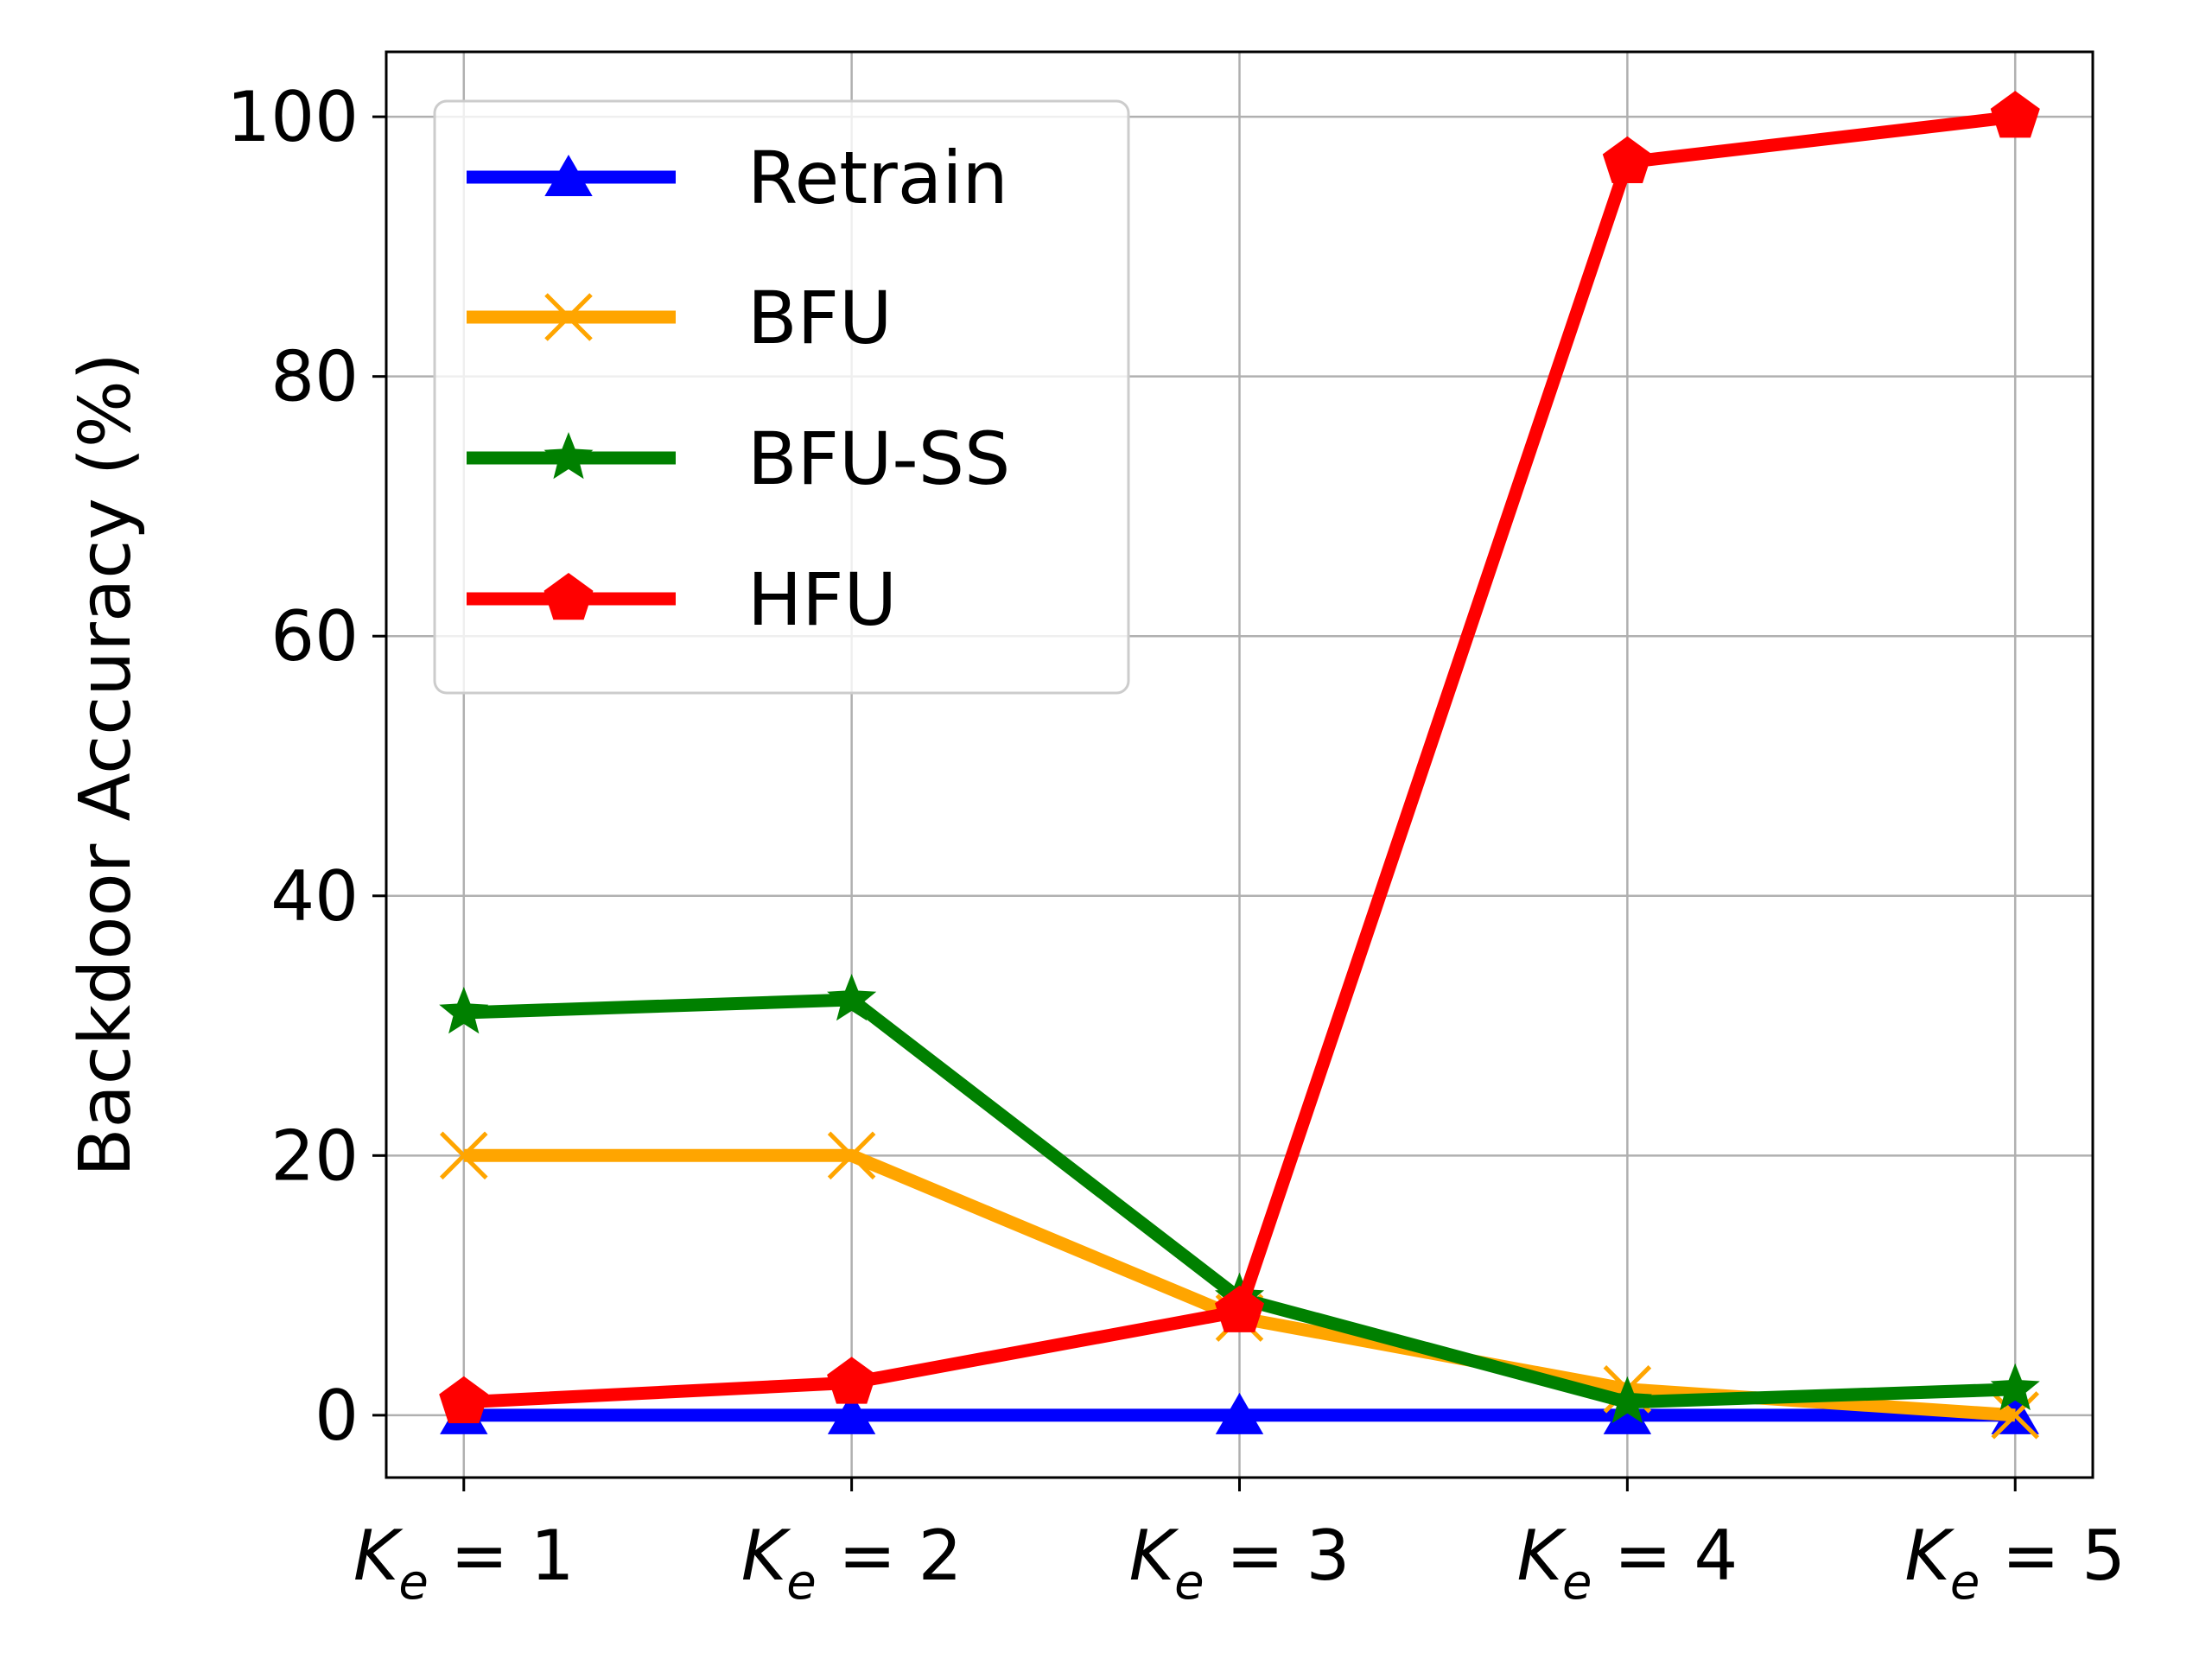 The width and height of the screenshot is (2212, 1659). Describe the element at coordinates (737, 178) in the screenshot. I see `legend-entry: Retrain` at that location.